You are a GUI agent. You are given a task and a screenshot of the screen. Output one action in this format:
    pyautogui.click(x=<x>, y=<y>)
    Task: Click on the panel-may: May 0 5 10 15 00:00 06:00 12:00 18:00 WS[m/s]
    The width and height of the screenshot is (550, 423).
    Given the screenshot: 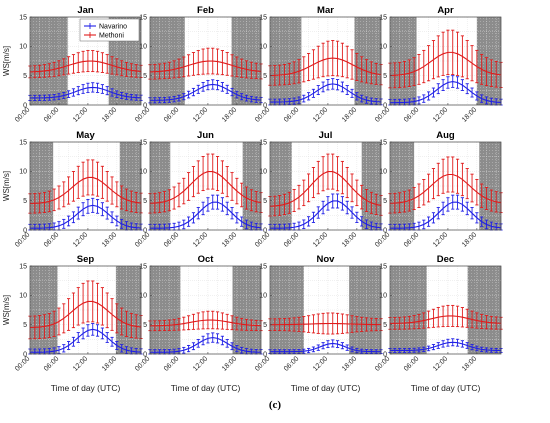 What is the action you would take?
    pyautogui.click(x=72, y=189)
    